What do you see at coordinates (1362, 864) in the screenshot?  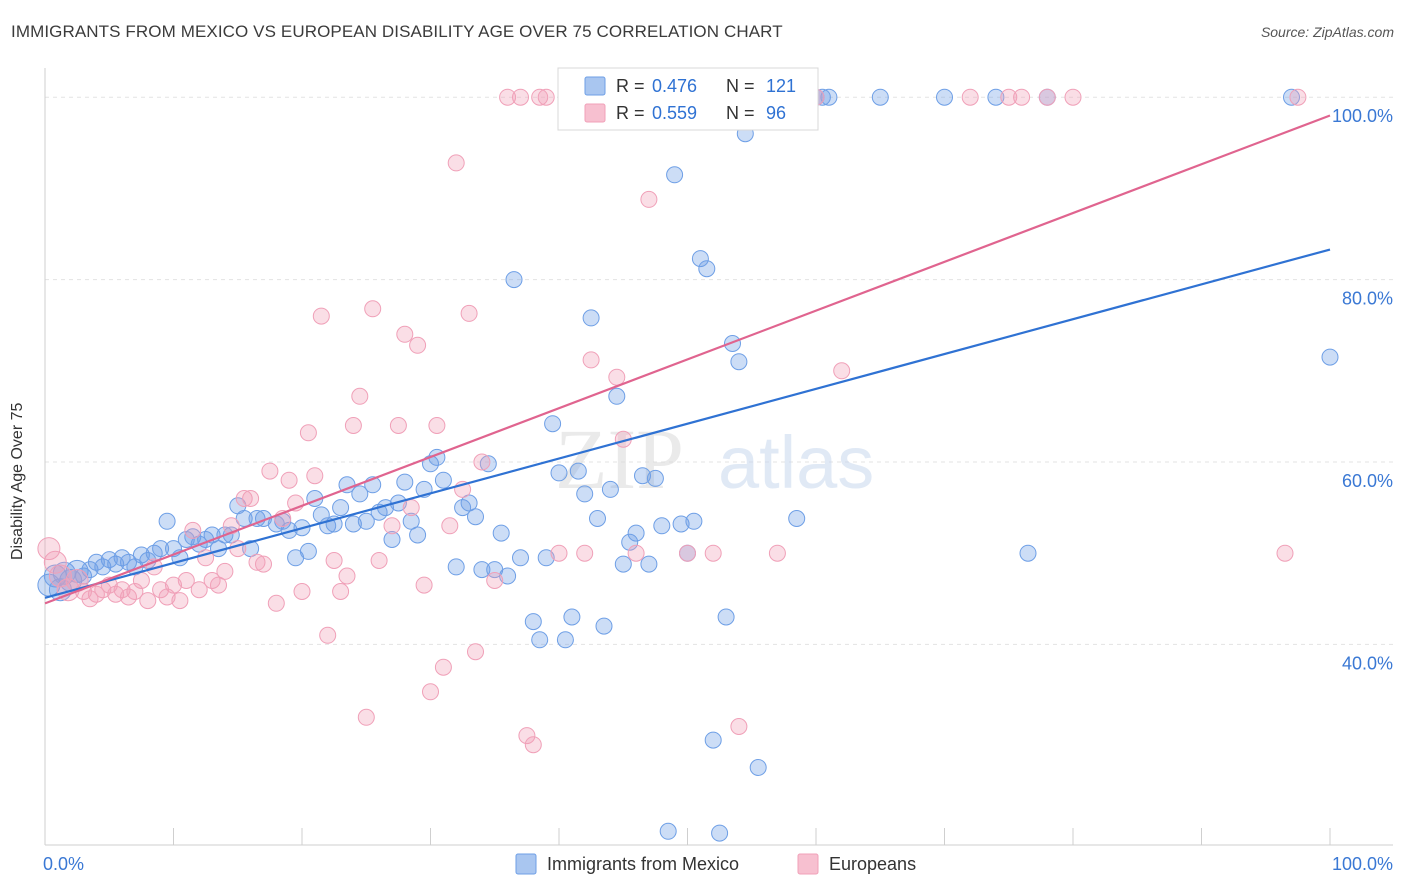 I see `x-tick-label: 100.0%` at bounding box center [1362, 864].